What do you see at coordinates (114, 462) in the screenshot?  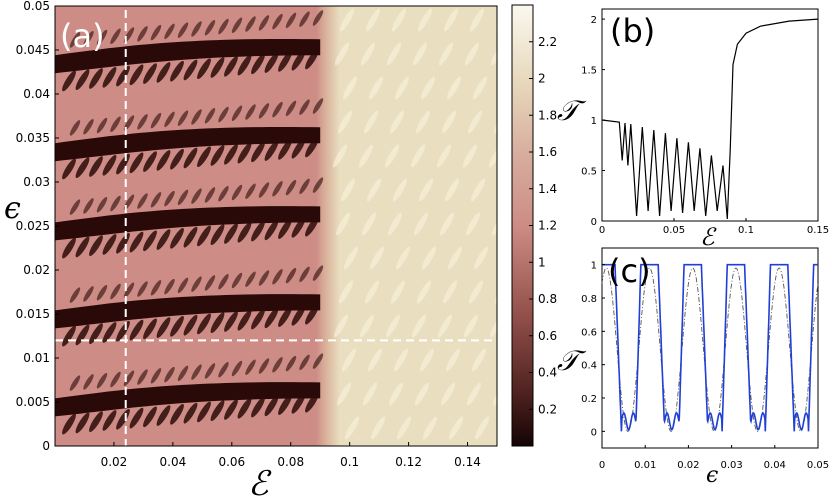 I see `panel-a-x-tick-label: 0.02` at bounding box center [114, 462].